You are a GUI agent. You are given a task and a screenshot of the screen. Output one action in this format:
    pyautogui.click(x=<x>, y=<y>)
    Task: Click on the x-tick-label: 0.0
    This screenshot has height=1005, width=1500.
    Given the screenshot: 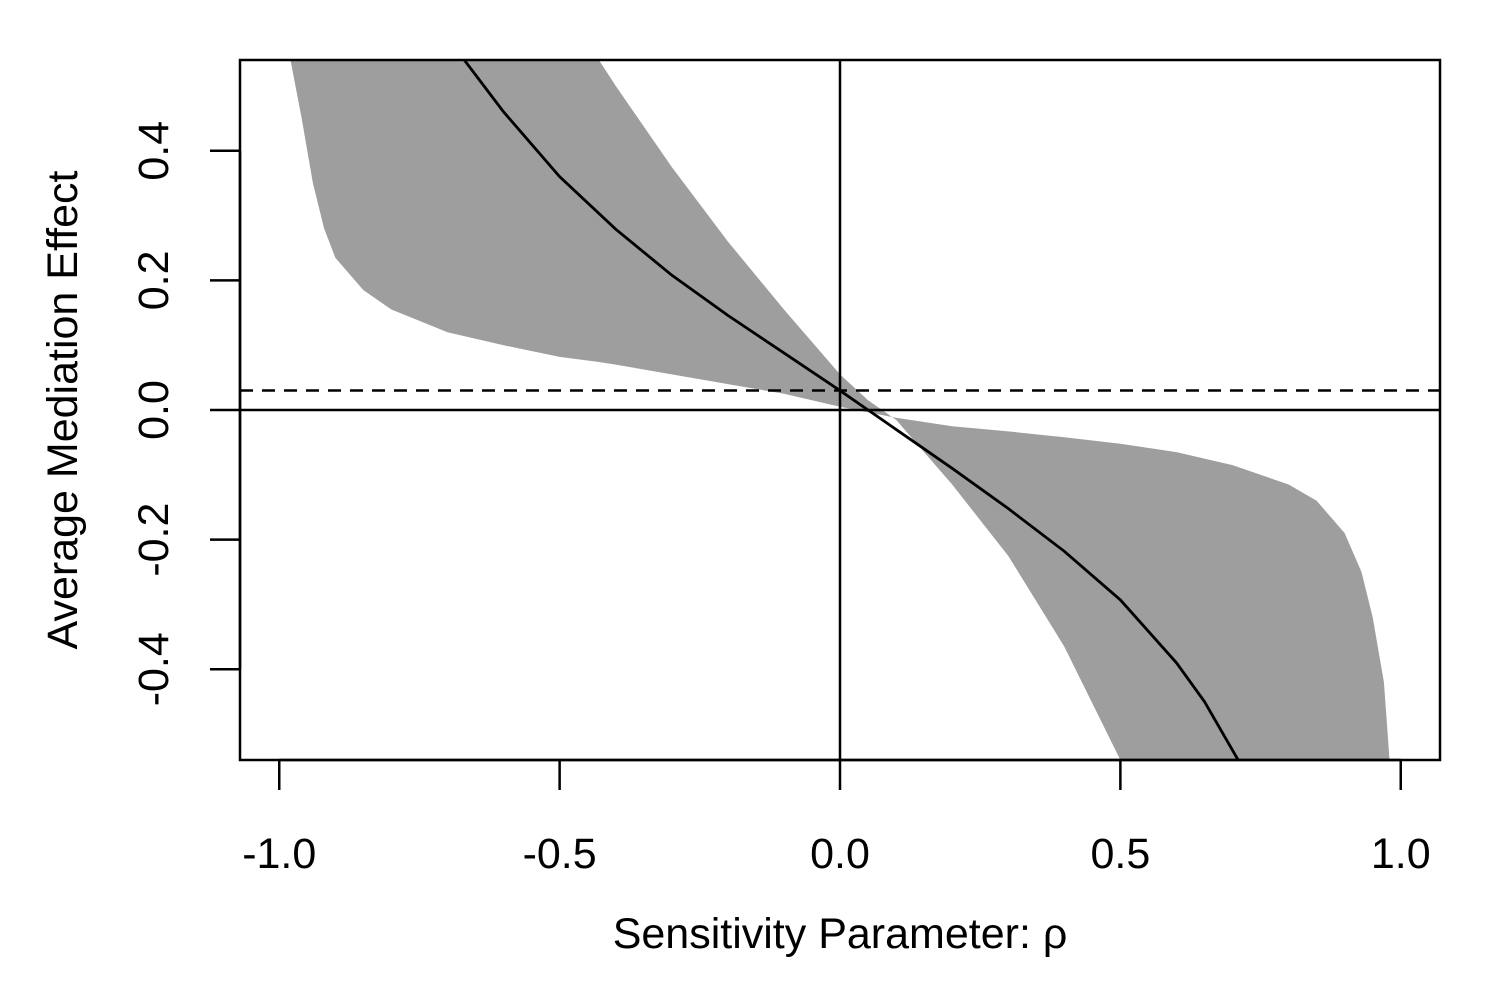 What is the action you would take?
    pyautogui.click(x=840, y=854)
    